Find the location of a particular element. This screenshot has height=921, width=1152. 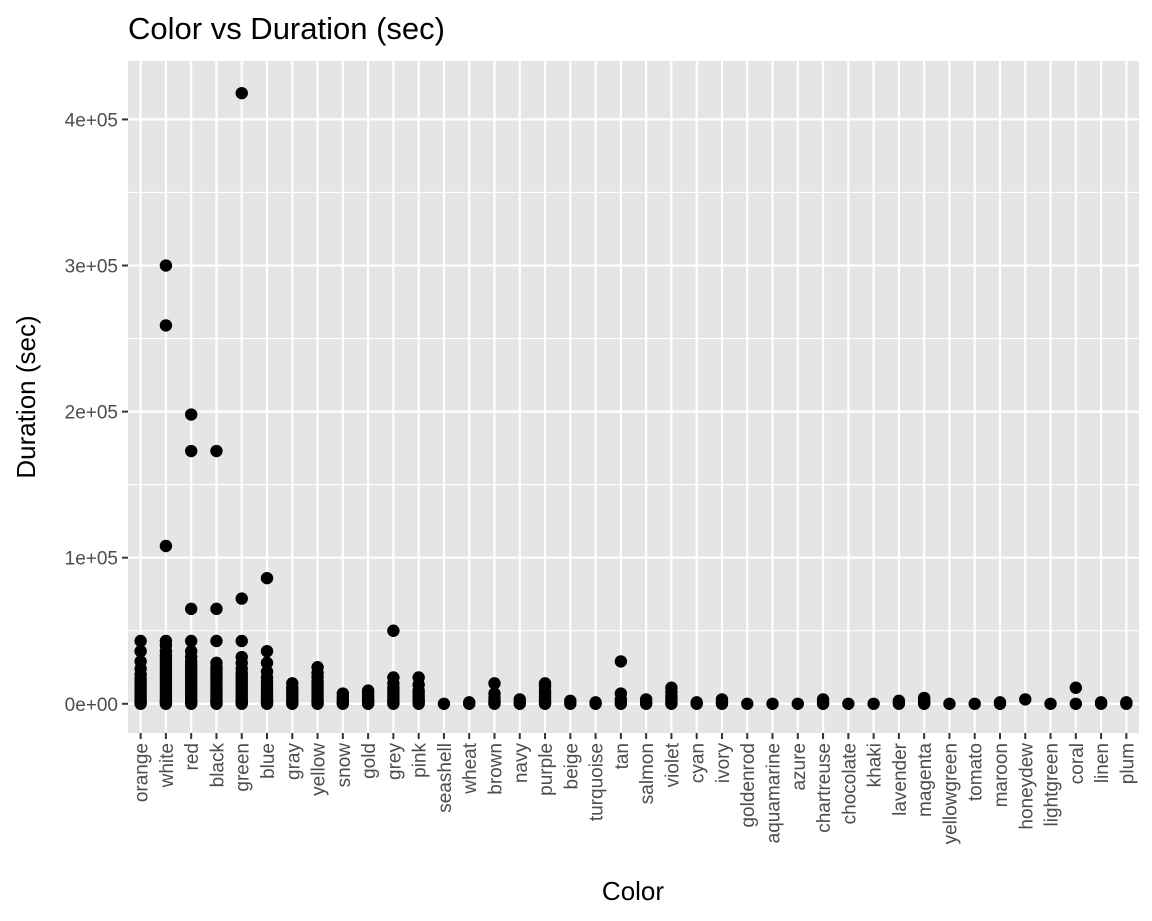

x-tick-label: lightgreen is located at coordinates (1052, 784).